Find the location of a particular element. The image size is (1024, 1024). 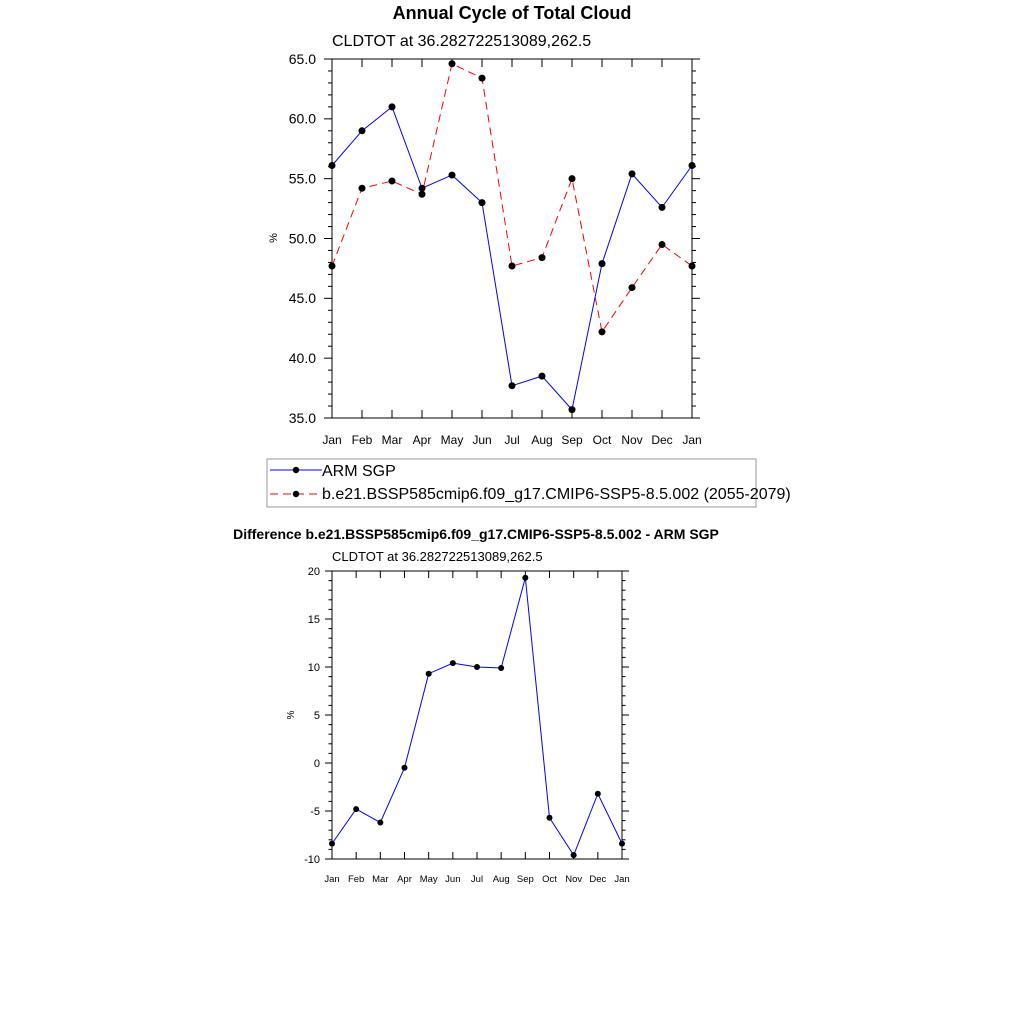

legend-marker-model is located at coordinates (296, 494).